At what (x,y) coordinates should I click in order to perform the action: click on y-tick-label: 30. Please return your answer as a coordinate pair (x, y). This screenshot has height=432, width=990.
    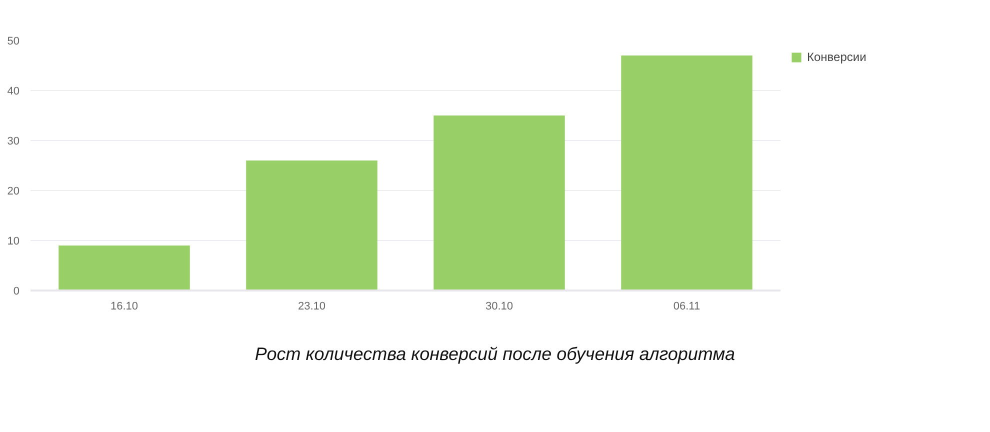
    Looking at the image, I should click on (13, 142).